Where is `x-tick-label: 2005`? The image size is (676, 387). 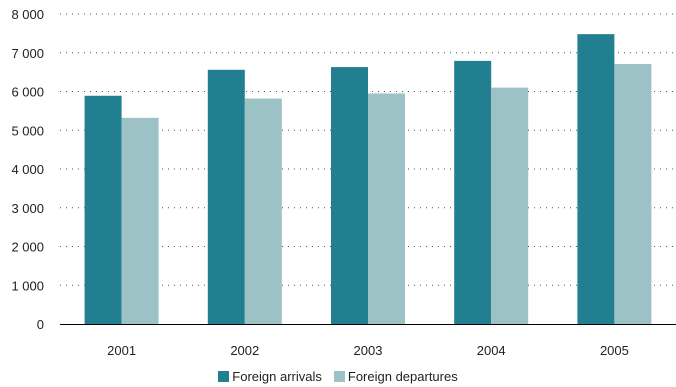 x-tick-label: 2005 is located at coordinates (614, 350).